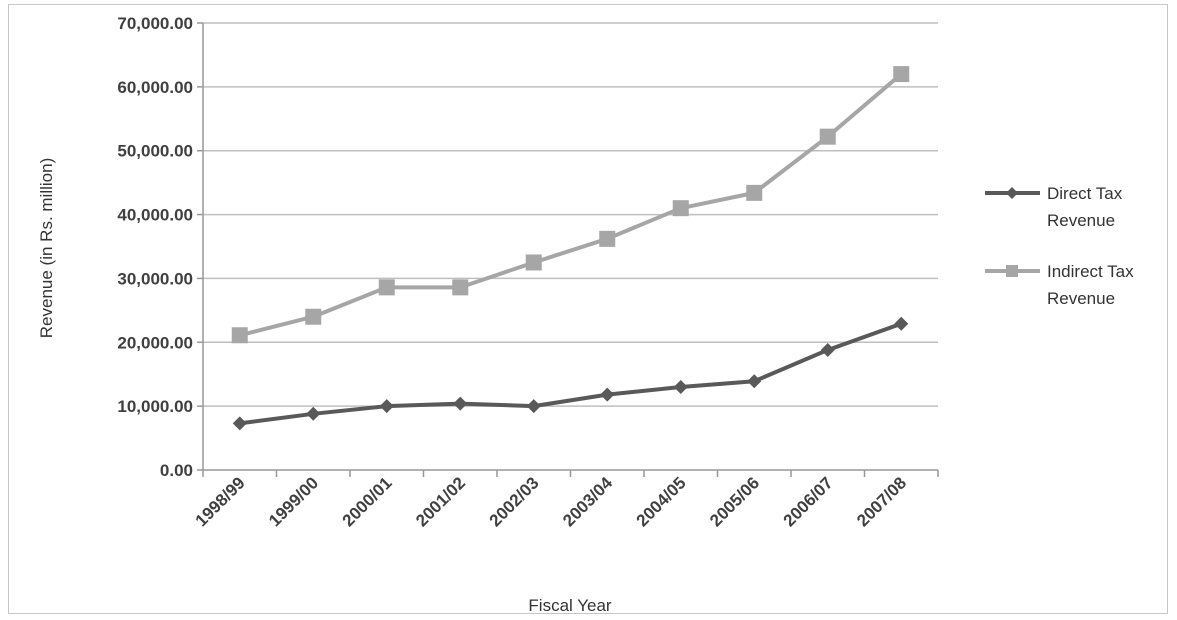  Describe the element at coordinates (440, 501) in the screenshot. I see `x-tick-label: 2001/02` at that location.